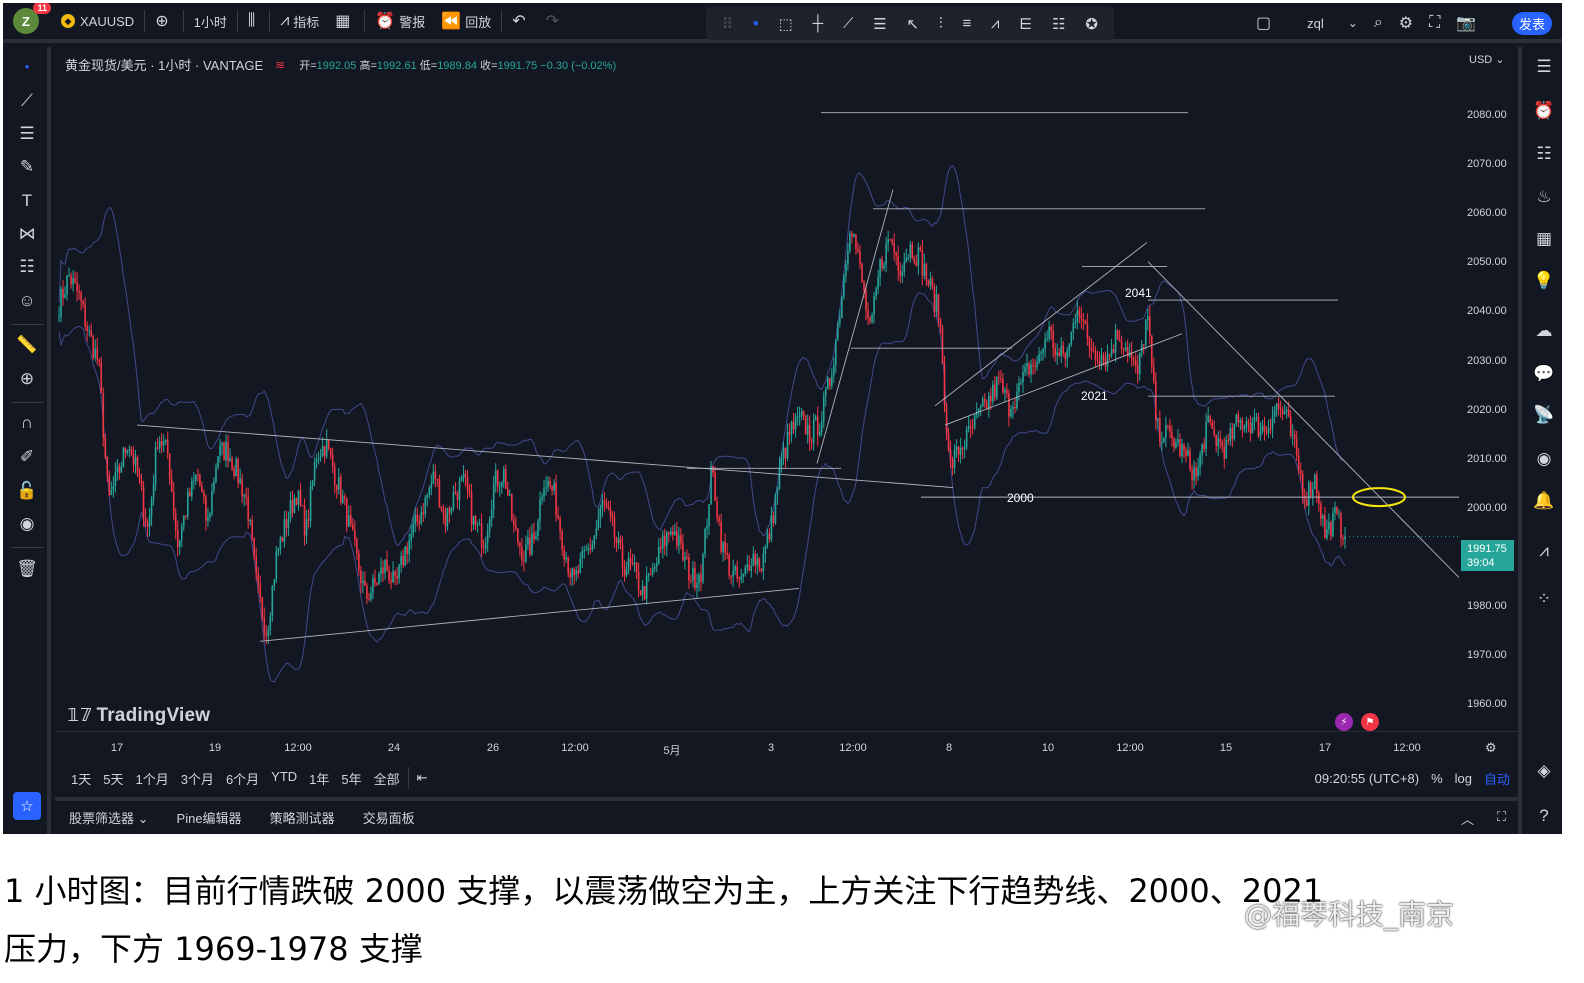  I want to click on tab-pine-editor: Pine编辑器, so click(209, 818).